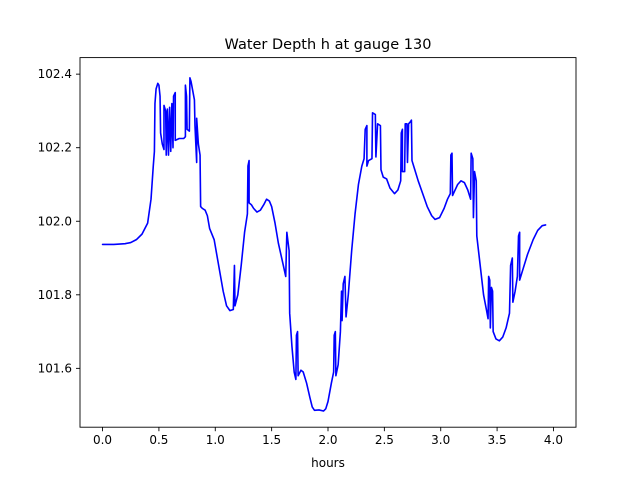 The height and width of the screenshot is (480, 640). I want to click on x-axis-label: hours, so click(328, 463).